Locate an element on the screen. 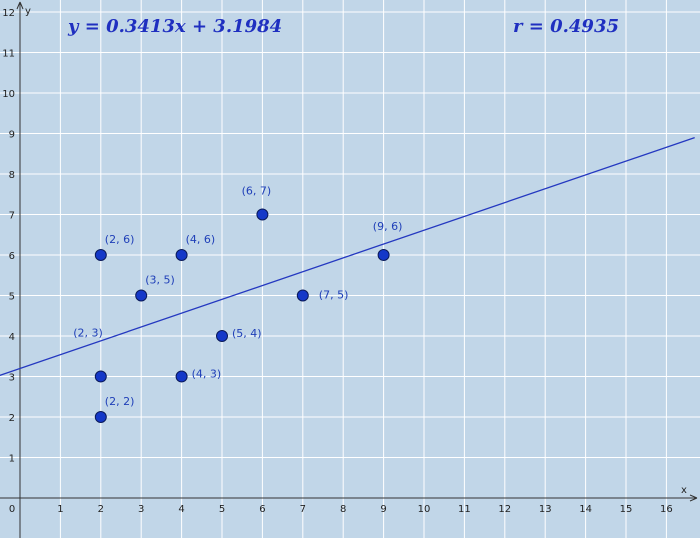  x-tick-label: 8 is located at coordinates (343, 509).